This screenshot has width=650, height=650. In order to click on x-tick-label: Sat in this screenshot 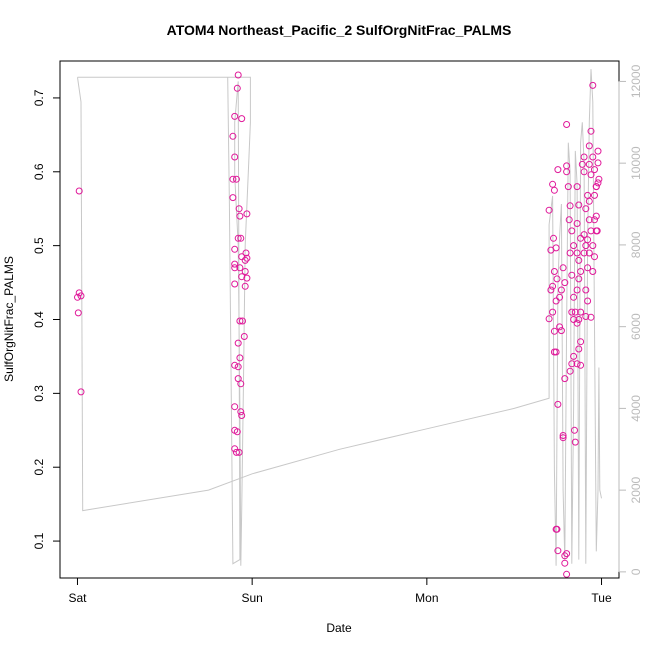, I will do `click(77, 598)`.